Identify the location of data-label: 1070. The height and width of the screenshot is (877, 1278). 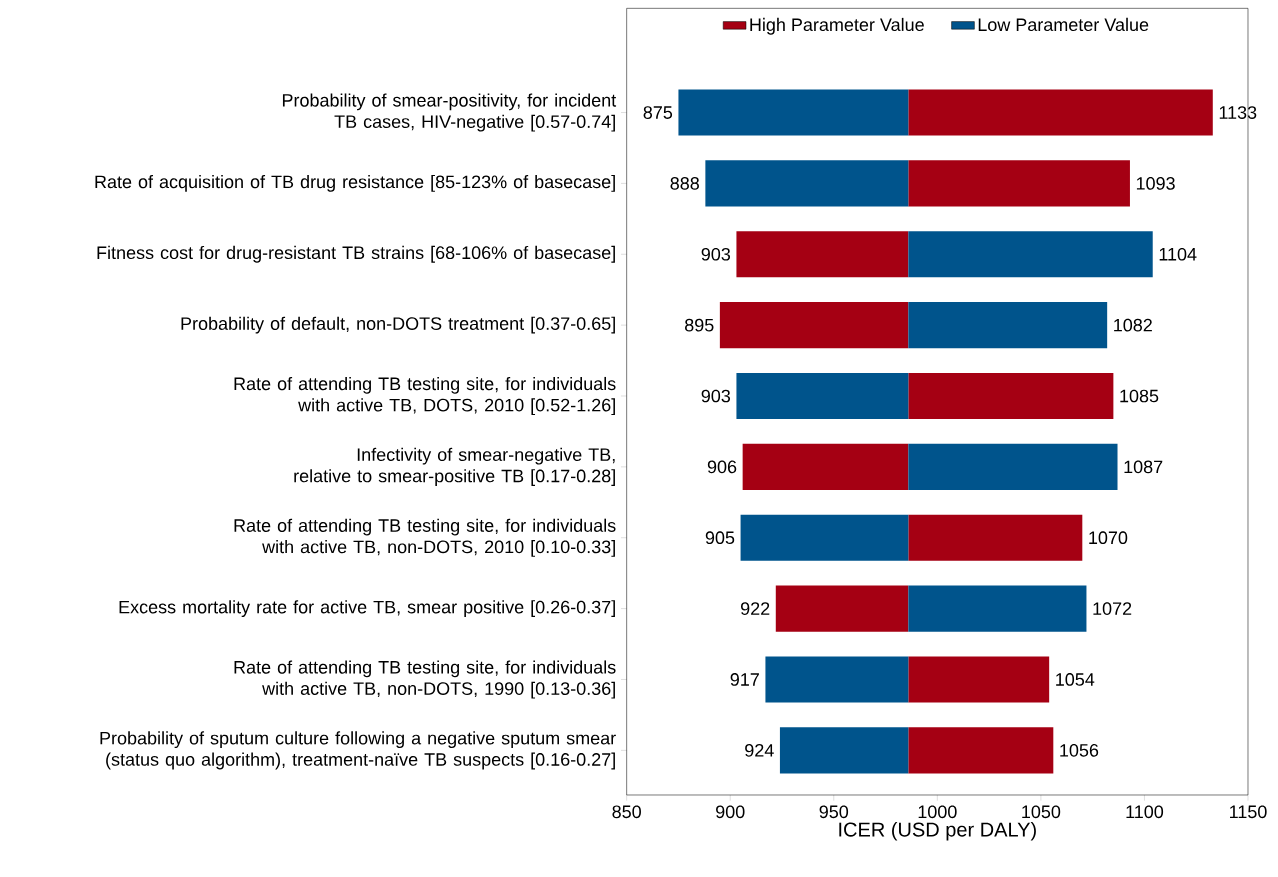
(1108, 538).